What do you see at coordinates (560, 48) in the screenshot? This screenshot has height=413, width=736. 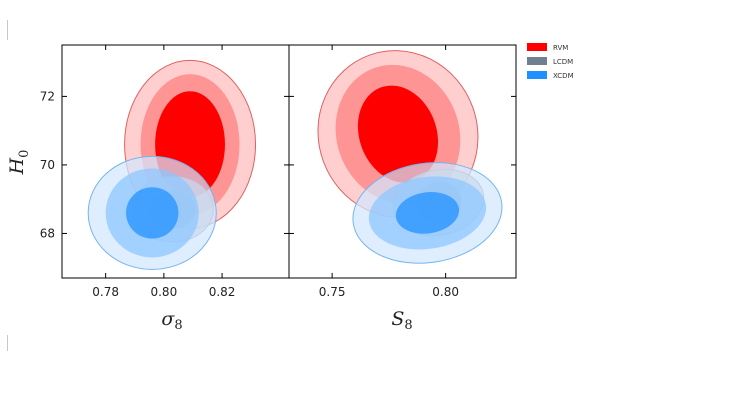 I see `legend-label-rvm: RVM` at bounding box center [560, 48].